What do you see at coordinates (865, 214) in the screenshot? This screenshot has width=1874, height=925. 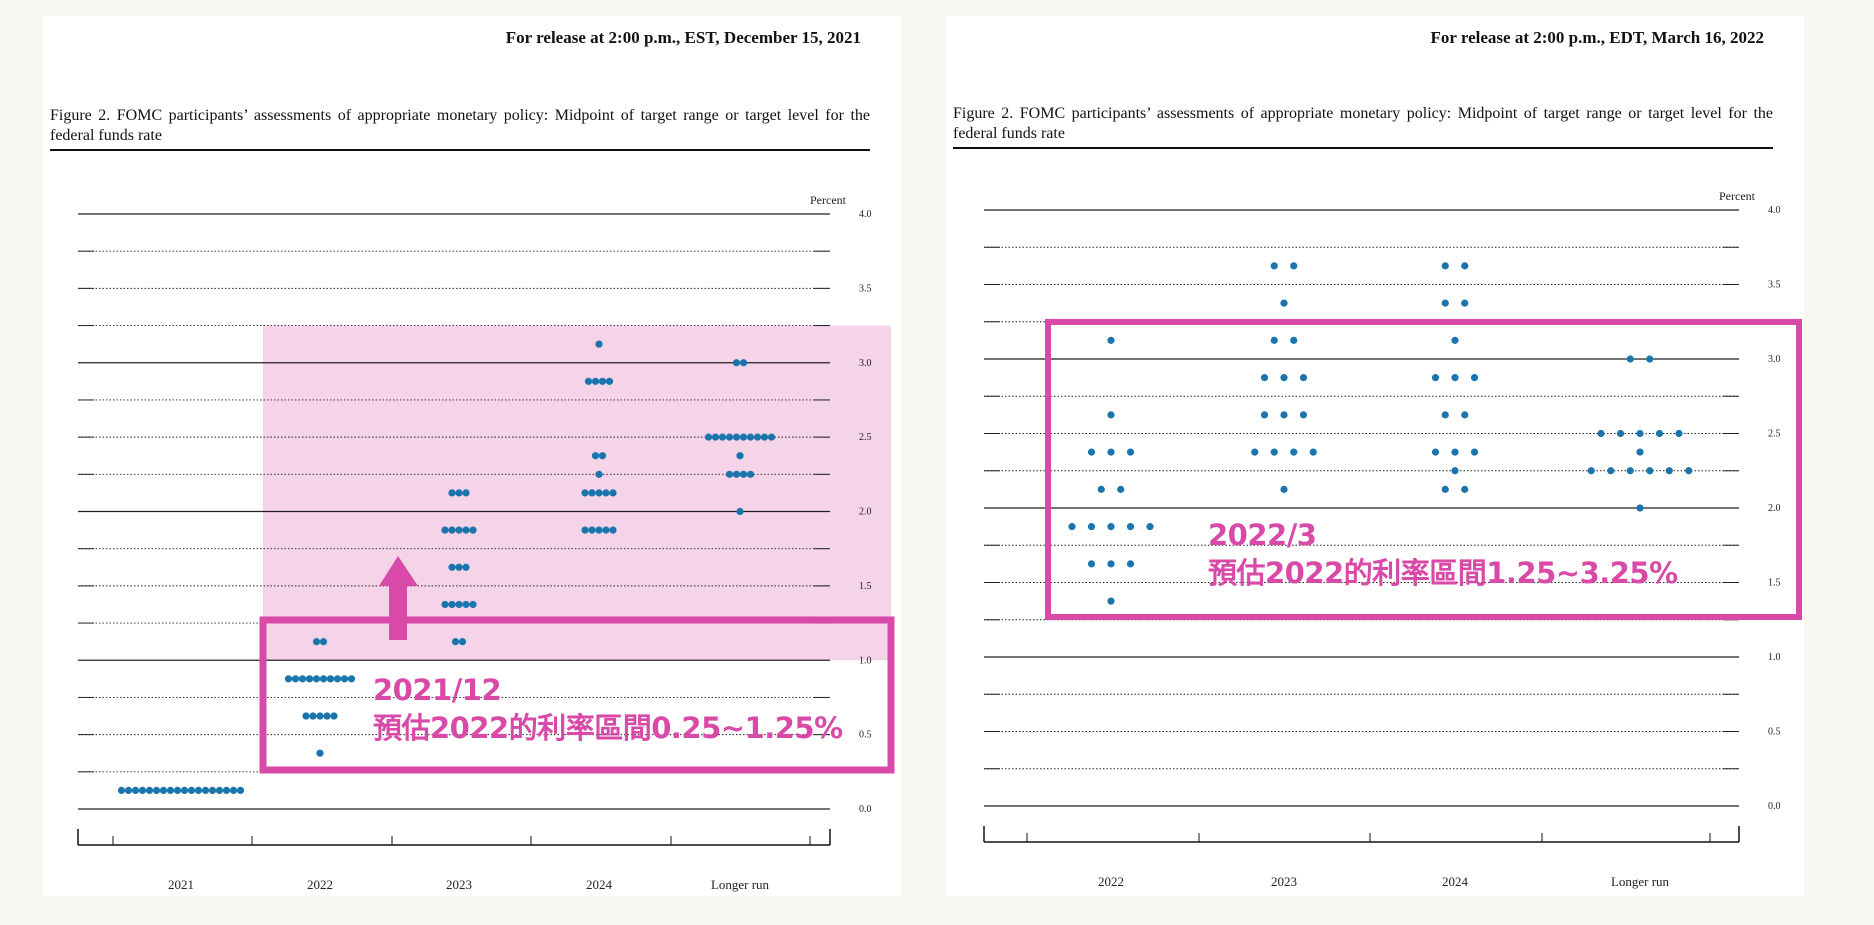 I see `y-tick-label: 4.0` at bounding box center [865, 214].